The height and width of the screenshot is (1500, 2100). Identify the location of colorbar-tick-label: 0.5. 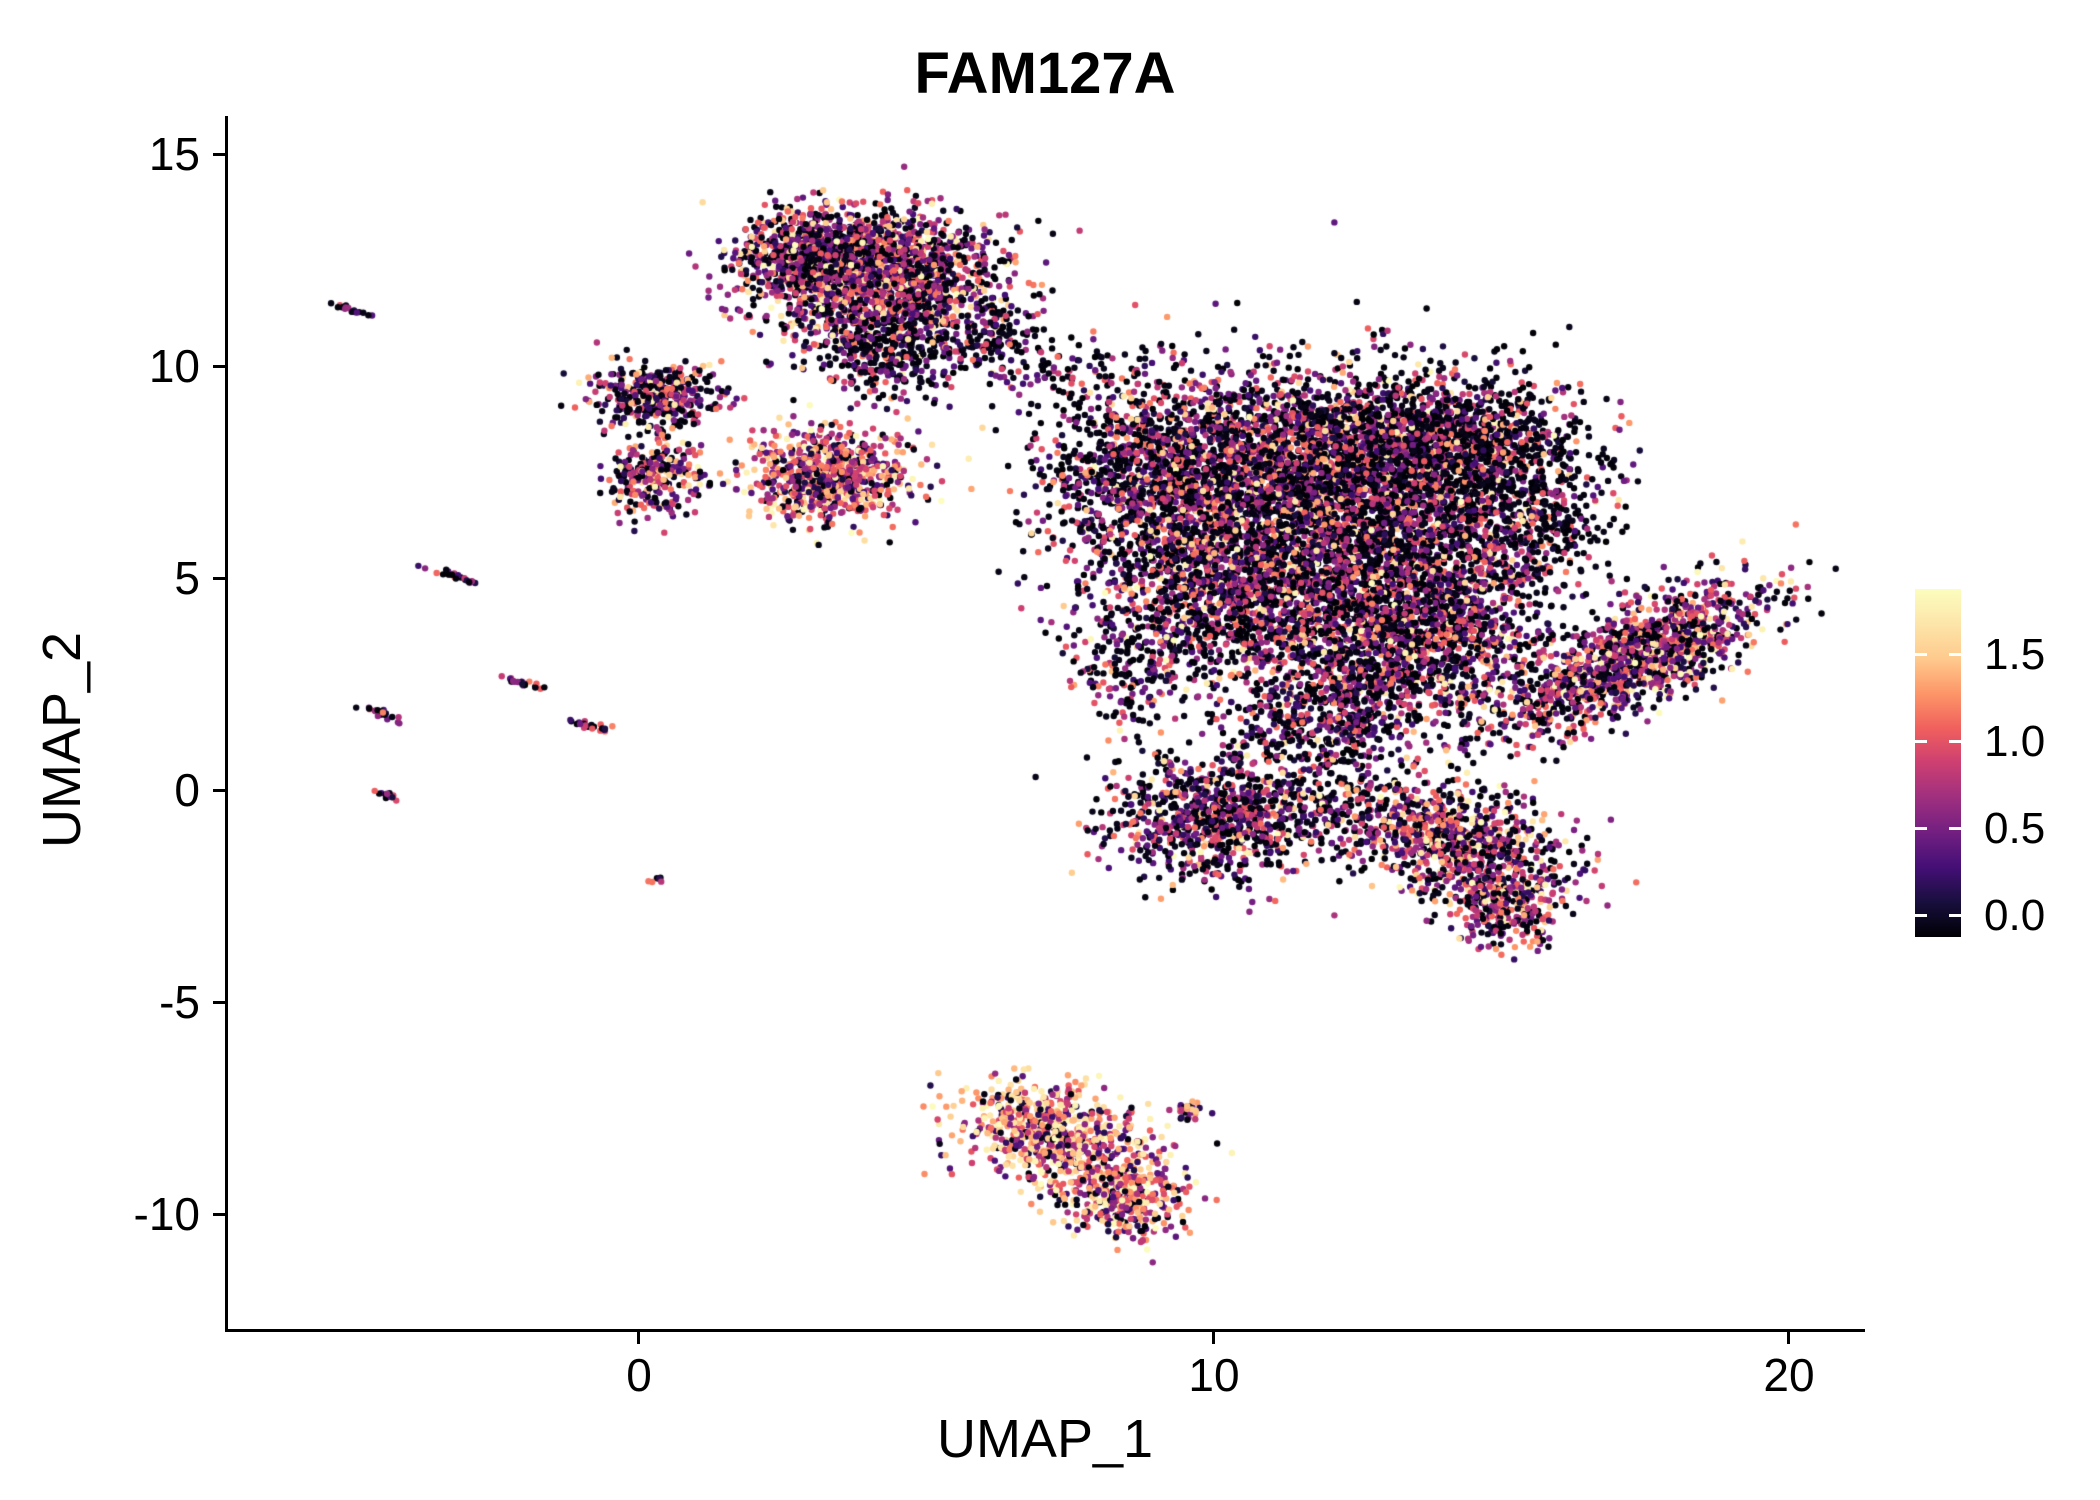
(2015, 828).